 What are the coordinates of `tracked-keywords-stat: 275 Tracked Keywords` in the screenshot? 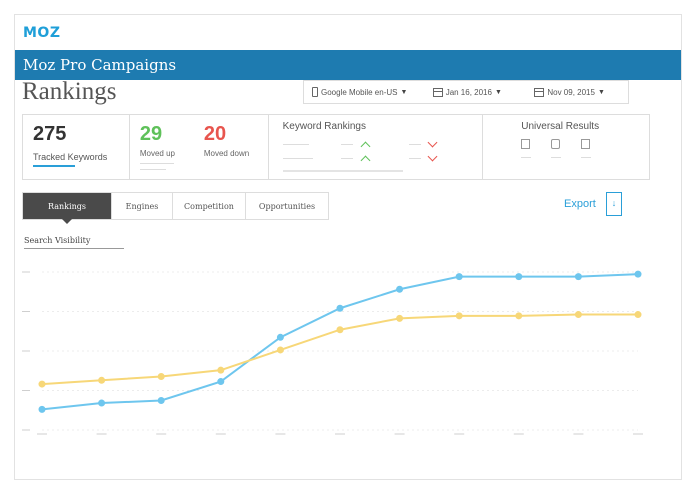 It's located at (76, 147).